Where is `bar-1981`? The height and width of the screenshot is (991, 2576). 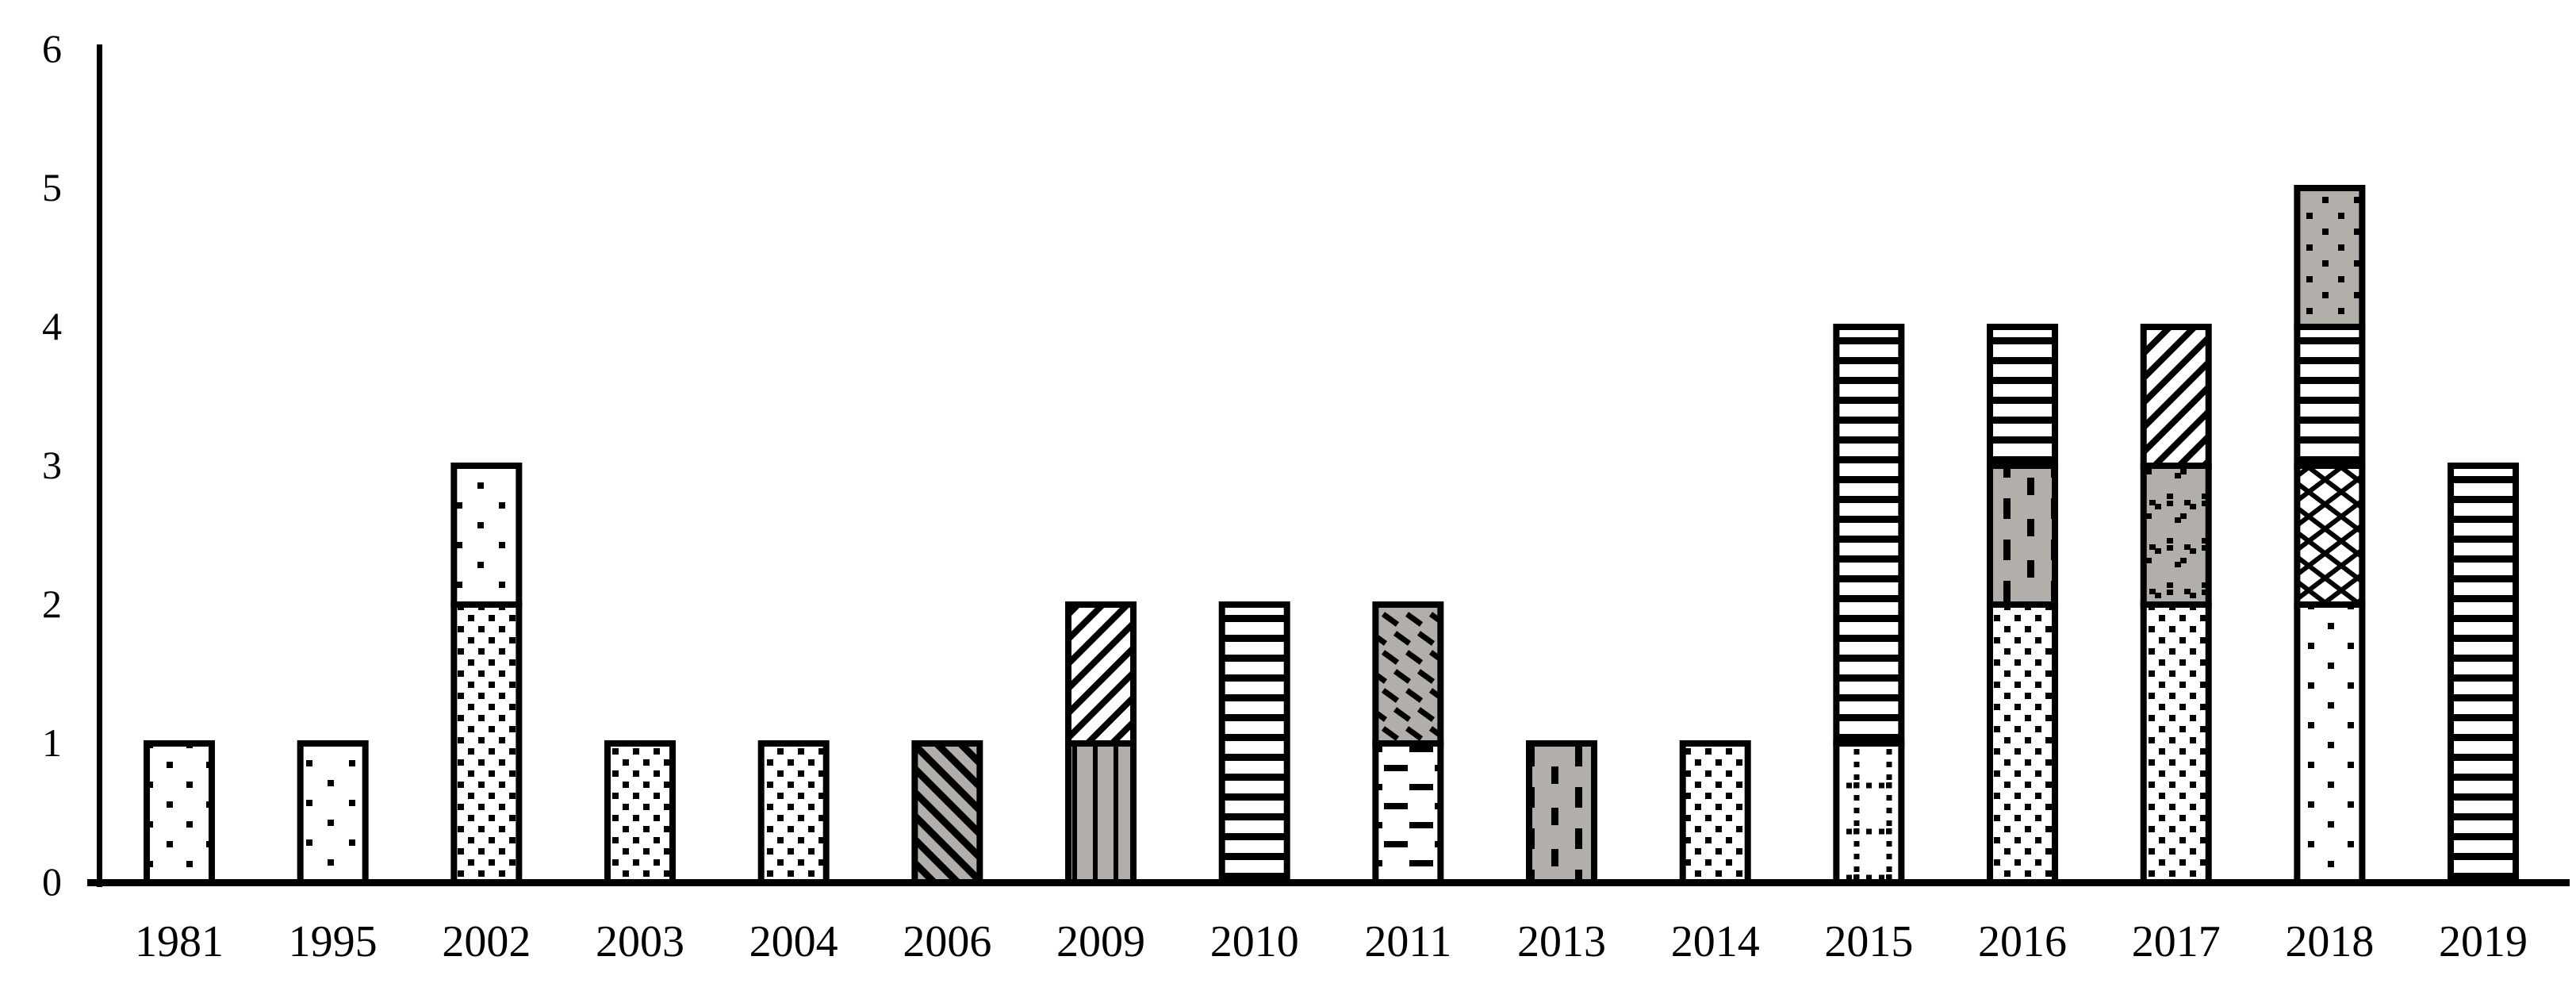
bar-1981 is located at coordinates (180, 813).